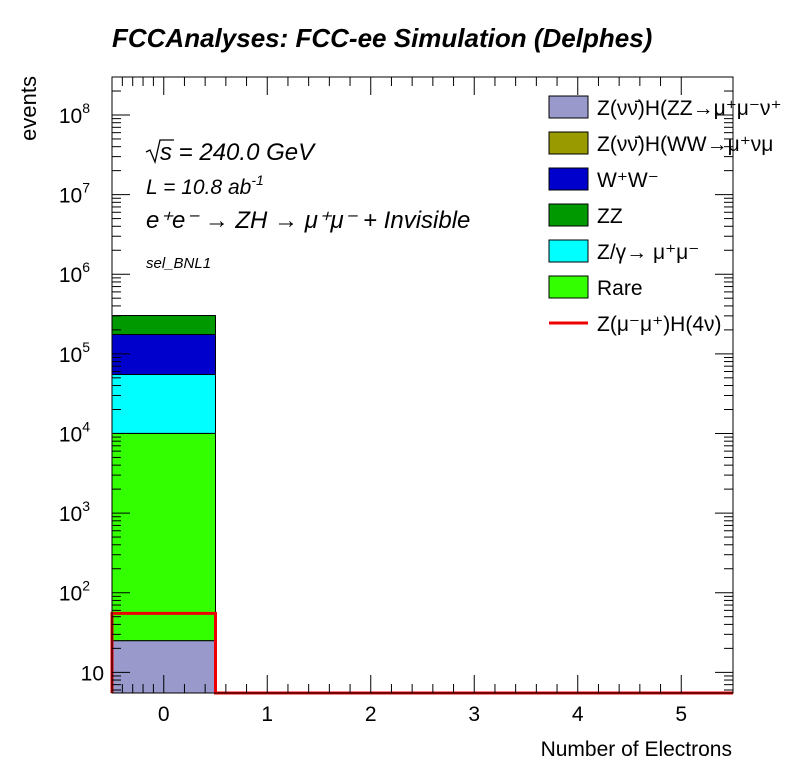  What do you see at coordinates (86, 108) in the screenshot?
I see `y-tick-exp: 8` at bounding box center [86, 108].